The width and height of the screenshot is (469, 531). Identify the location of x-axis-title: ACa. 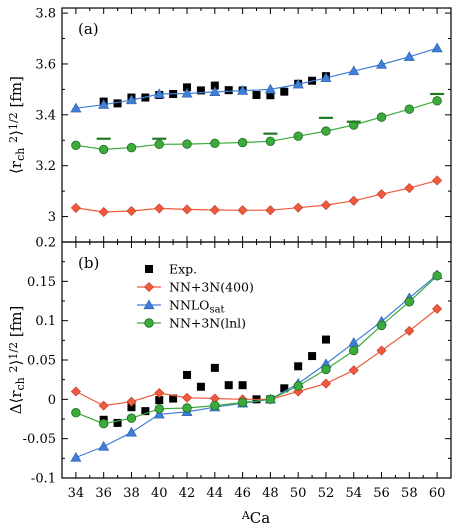
(255, 518).